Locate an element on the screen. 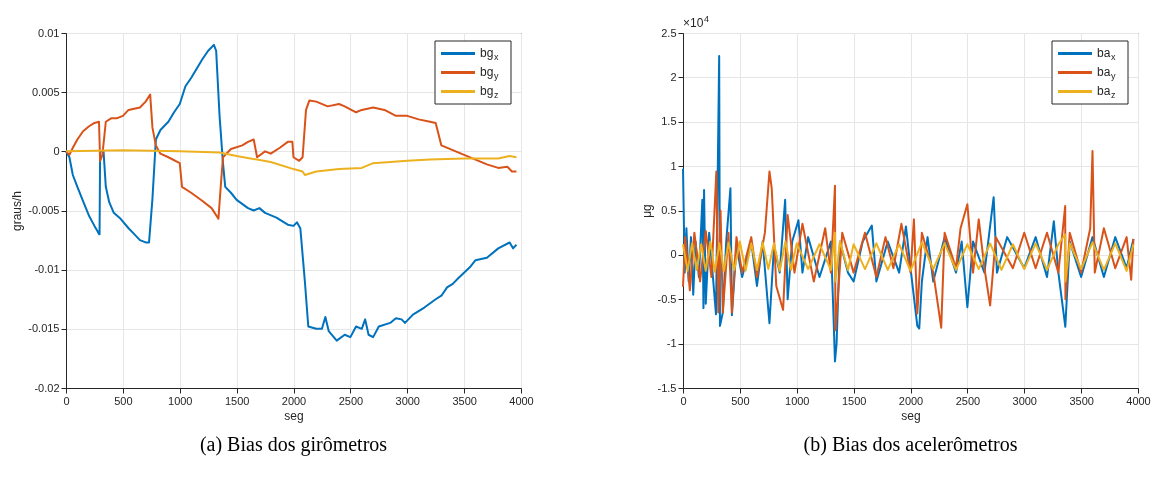 This screenshot has height=483, width=1175. y-tick-label: 1.5 is located at coordinates (669, 121).